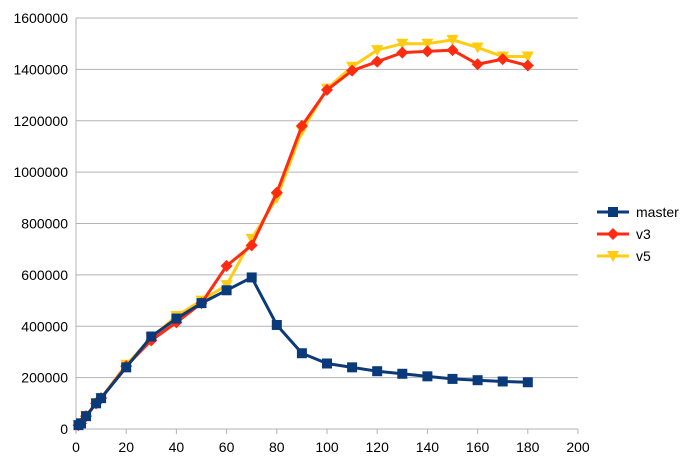  Describe the element at coordinates (40, 172) in the screenshot. I see `y-tick-label: 1000000` at that location.